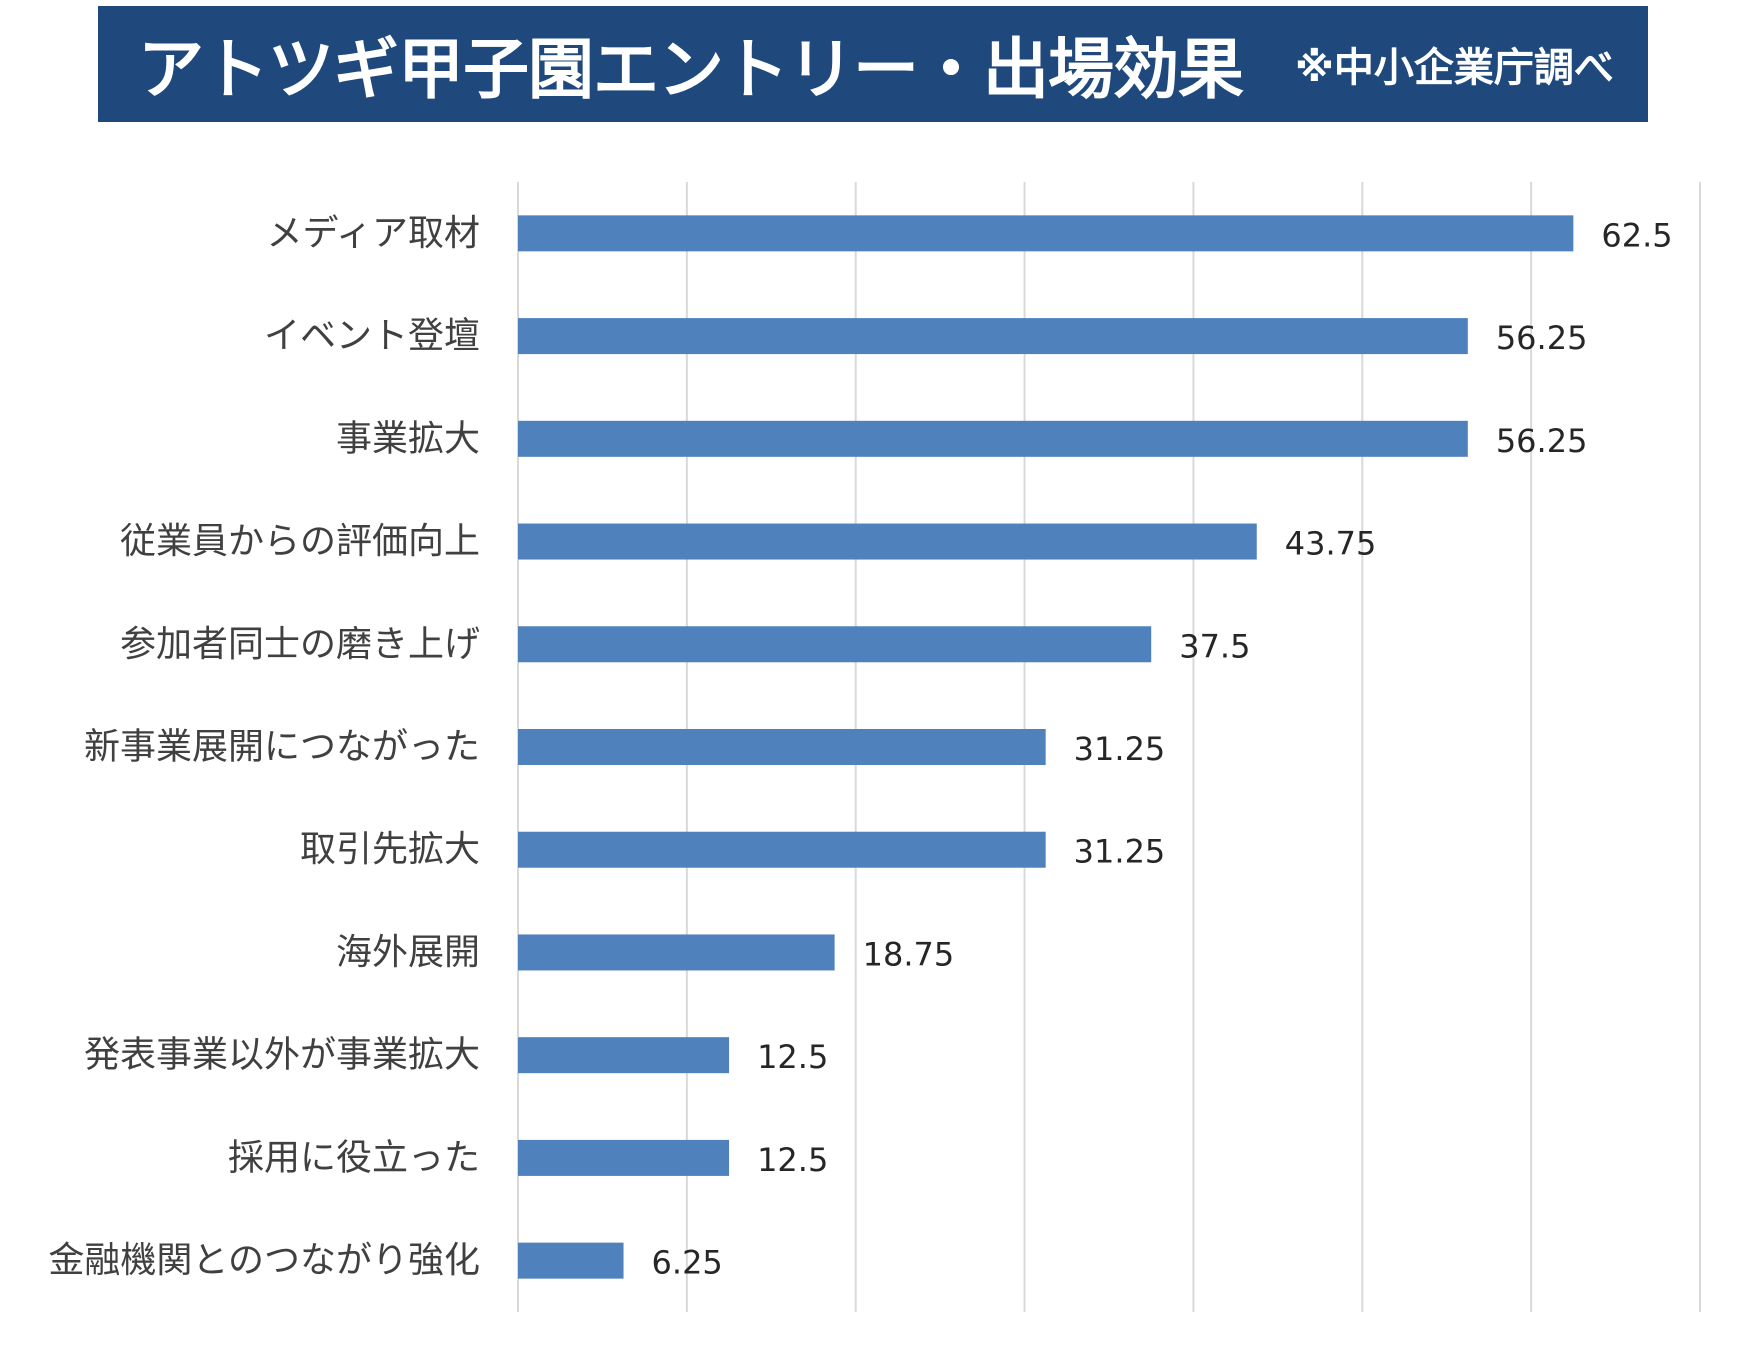 The width and height of the screenshot is (1738, 1350). What do you see at coordinates (1331, 544) in the screenshot?
I see `value-label: 43.75` at bounding box center [1331, 544].